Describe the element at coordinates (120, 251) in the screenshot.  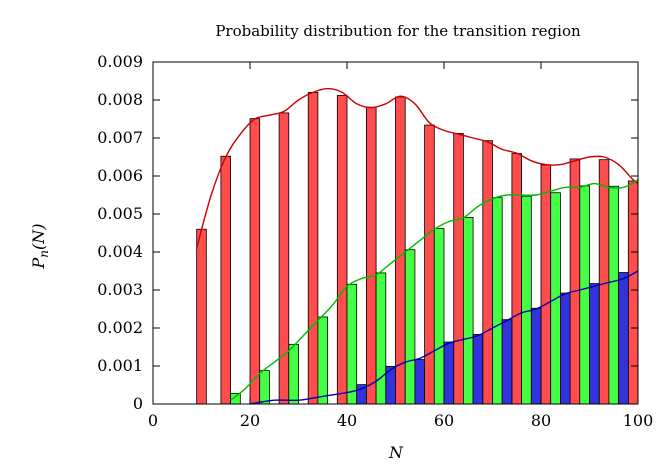
I see `y-tick-label: 0.004` at that location.